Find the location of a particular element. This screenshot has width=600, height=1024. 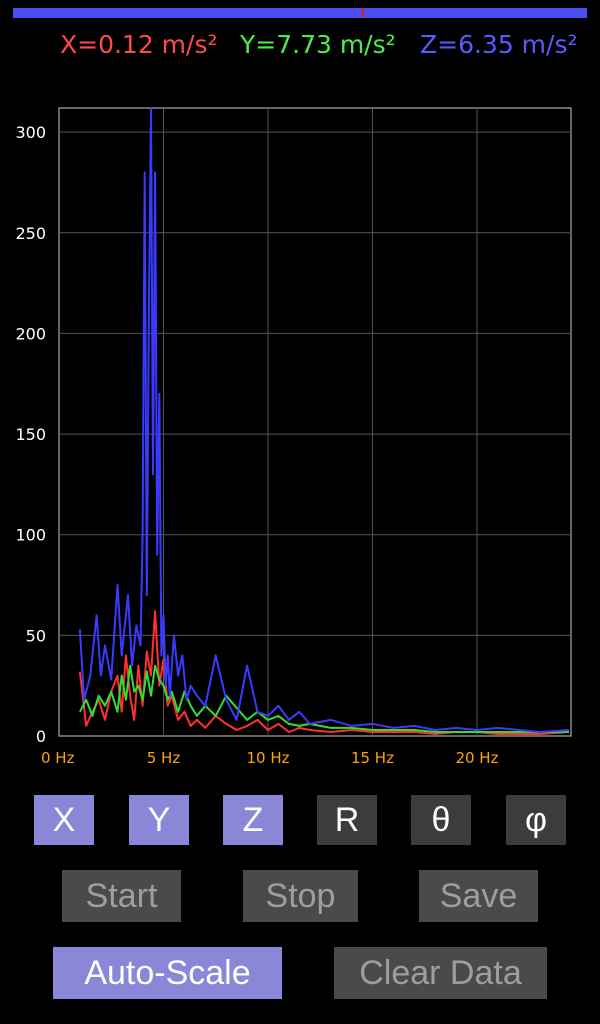

progress-bar is located at coordinates (300, 13).